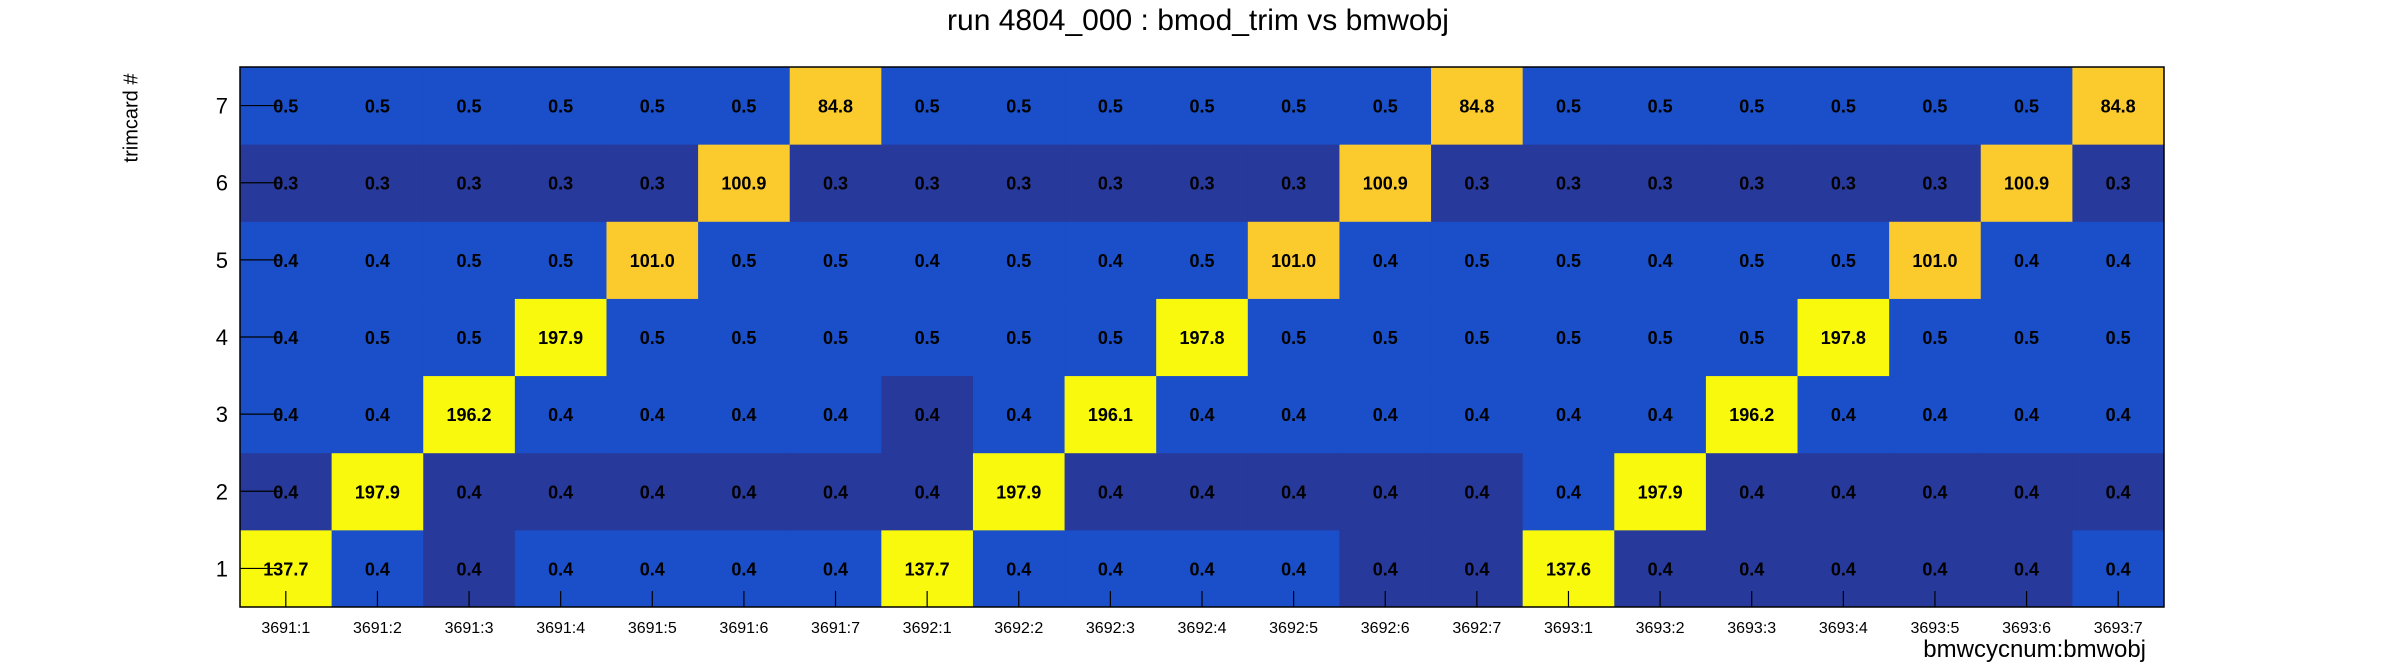  Describe the element at coordinates (1843, 628) in the screenshot. I see `x-tick-label: 3693:4` at that location.